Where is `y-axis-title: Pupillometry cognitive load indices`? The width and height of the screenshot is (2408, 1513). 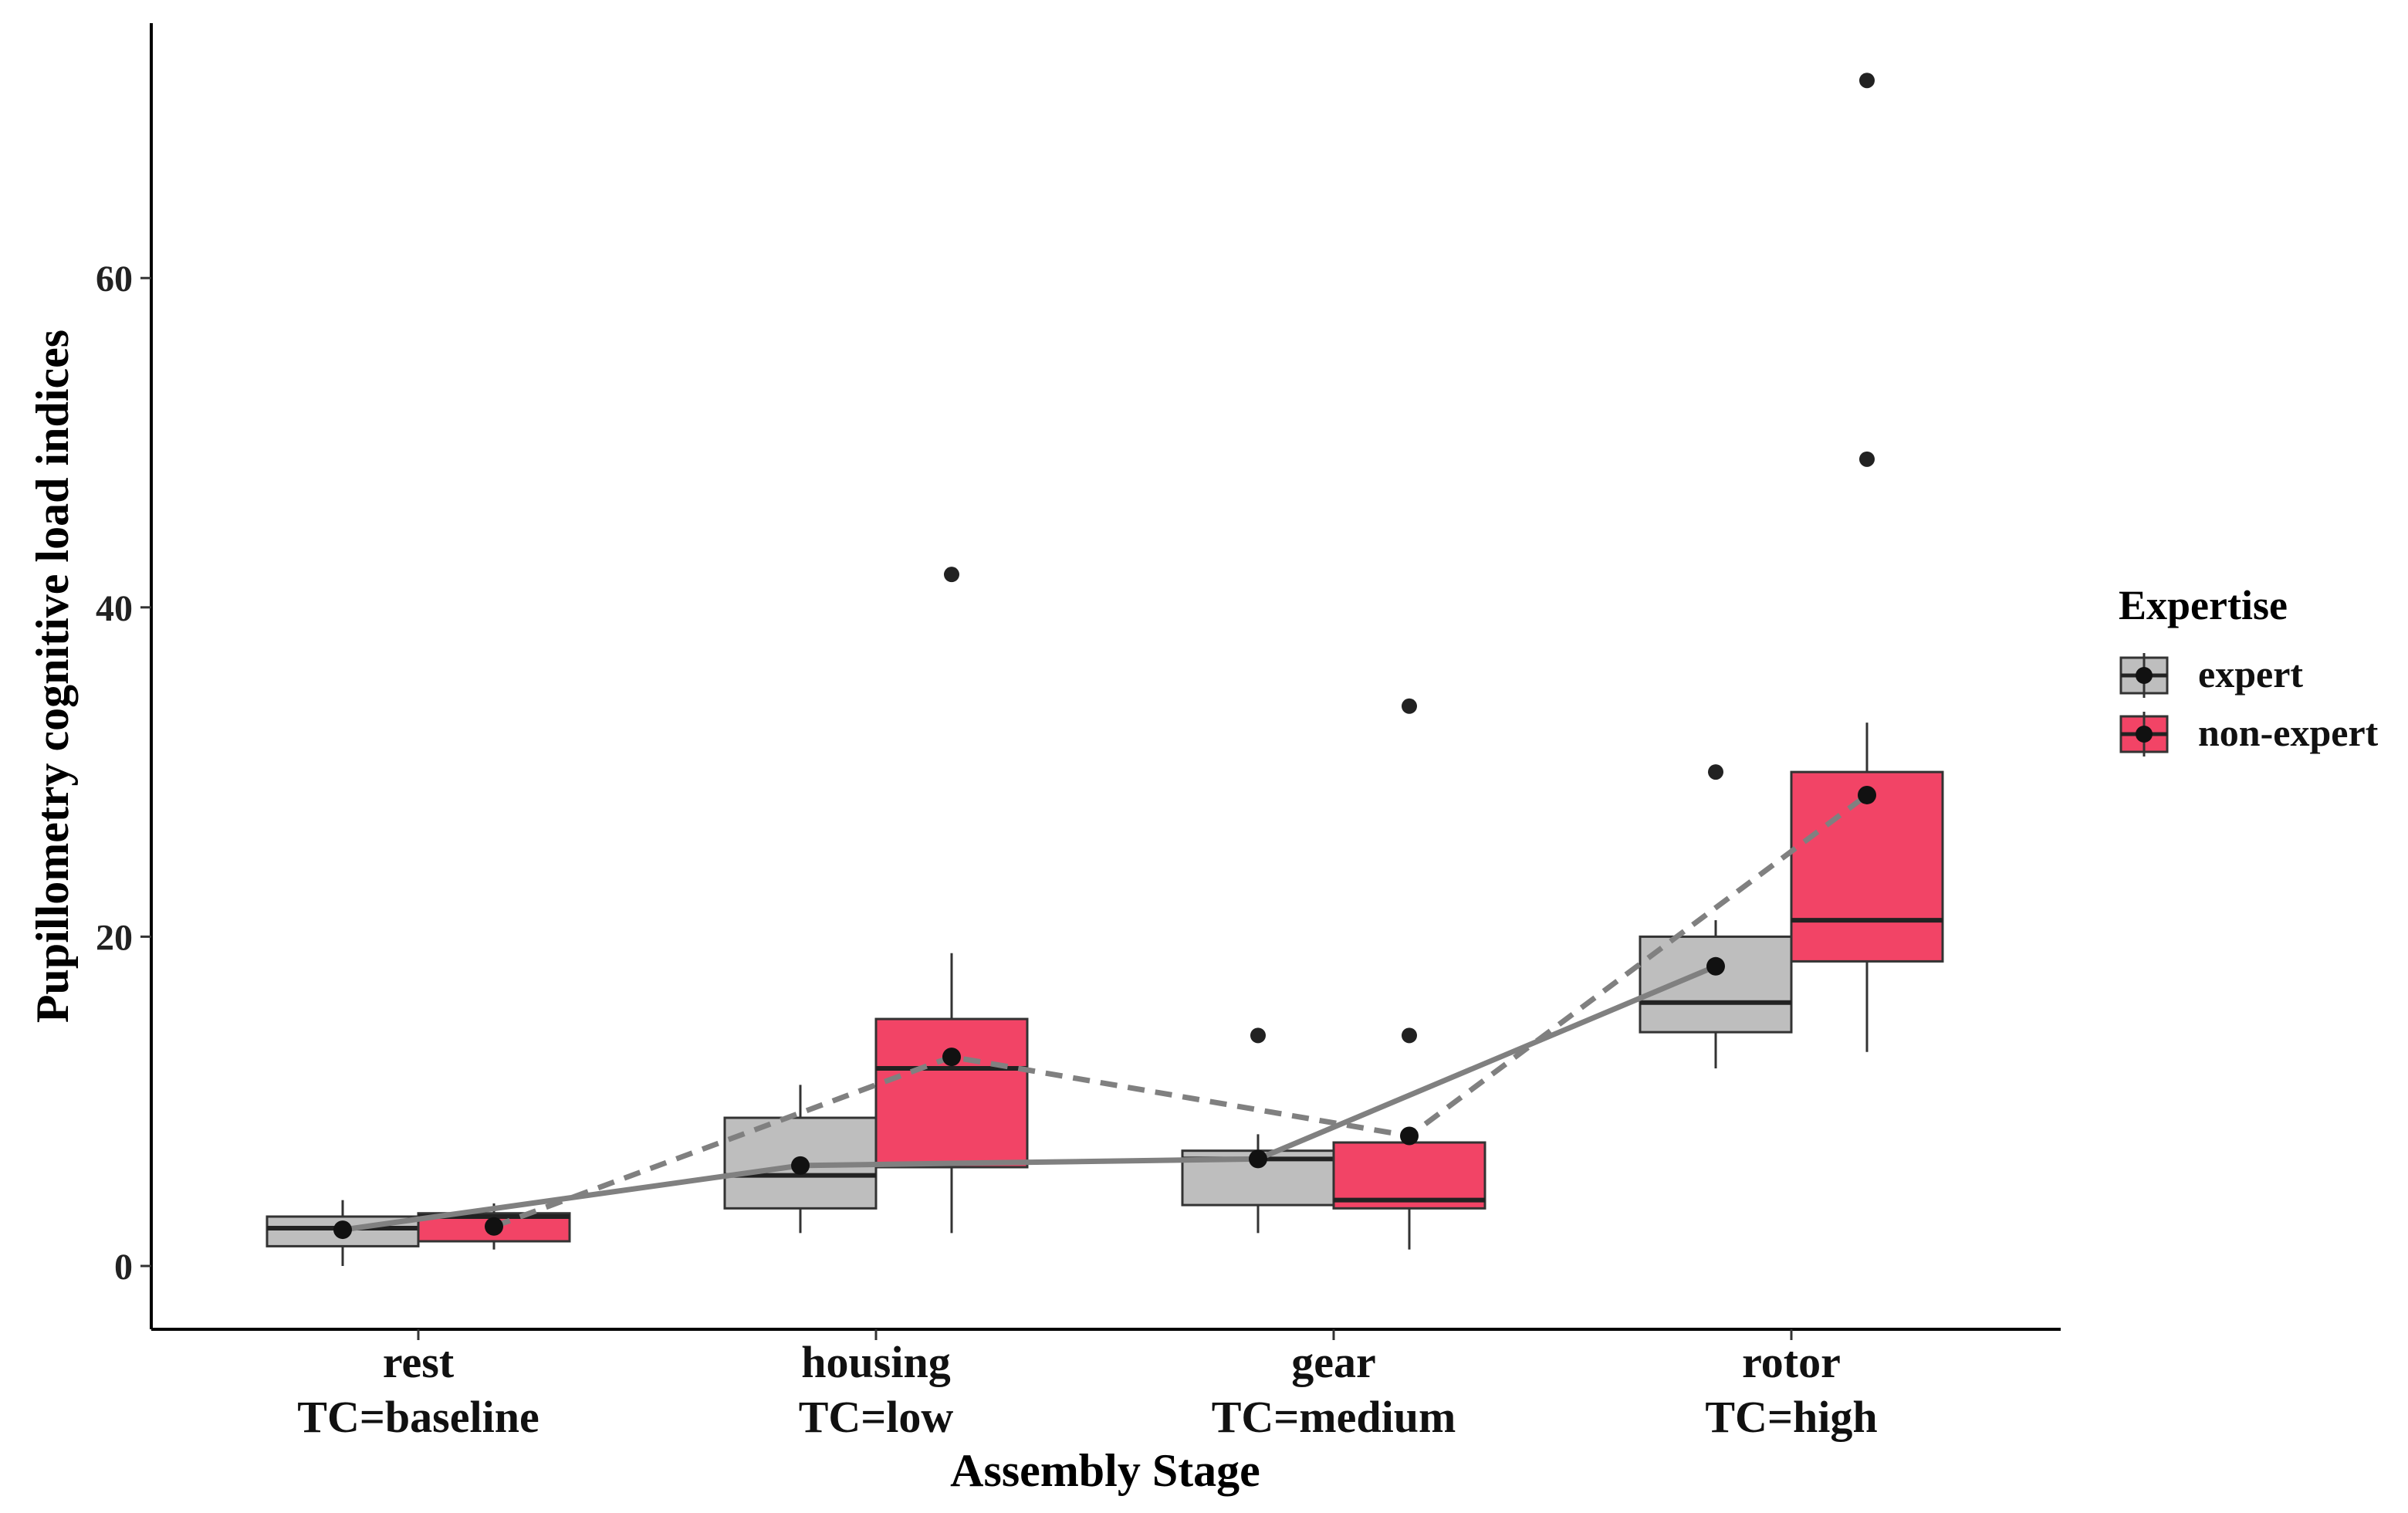
y-axis-title: Pupillometry cognitive load indices is located at coordinates (53, 676).